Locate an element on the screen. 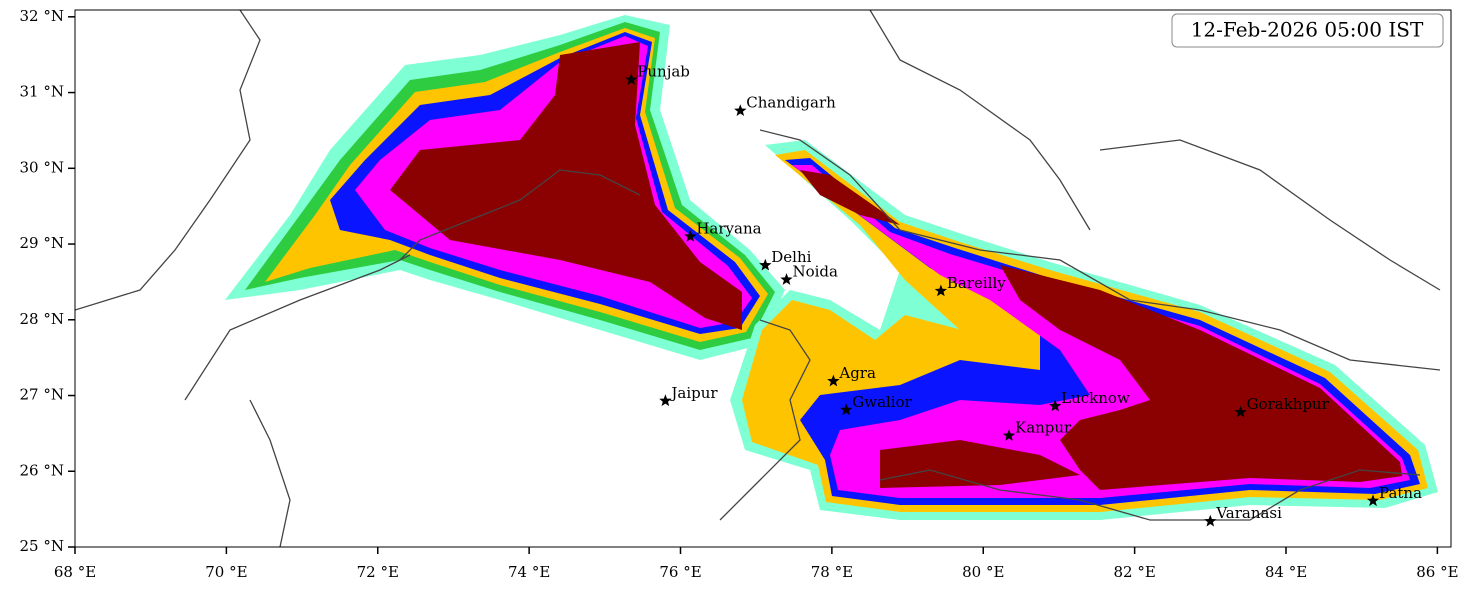 The width and height of the screenshot is (1471, 591). city-label: Agra is located at coordinates (857, 373).